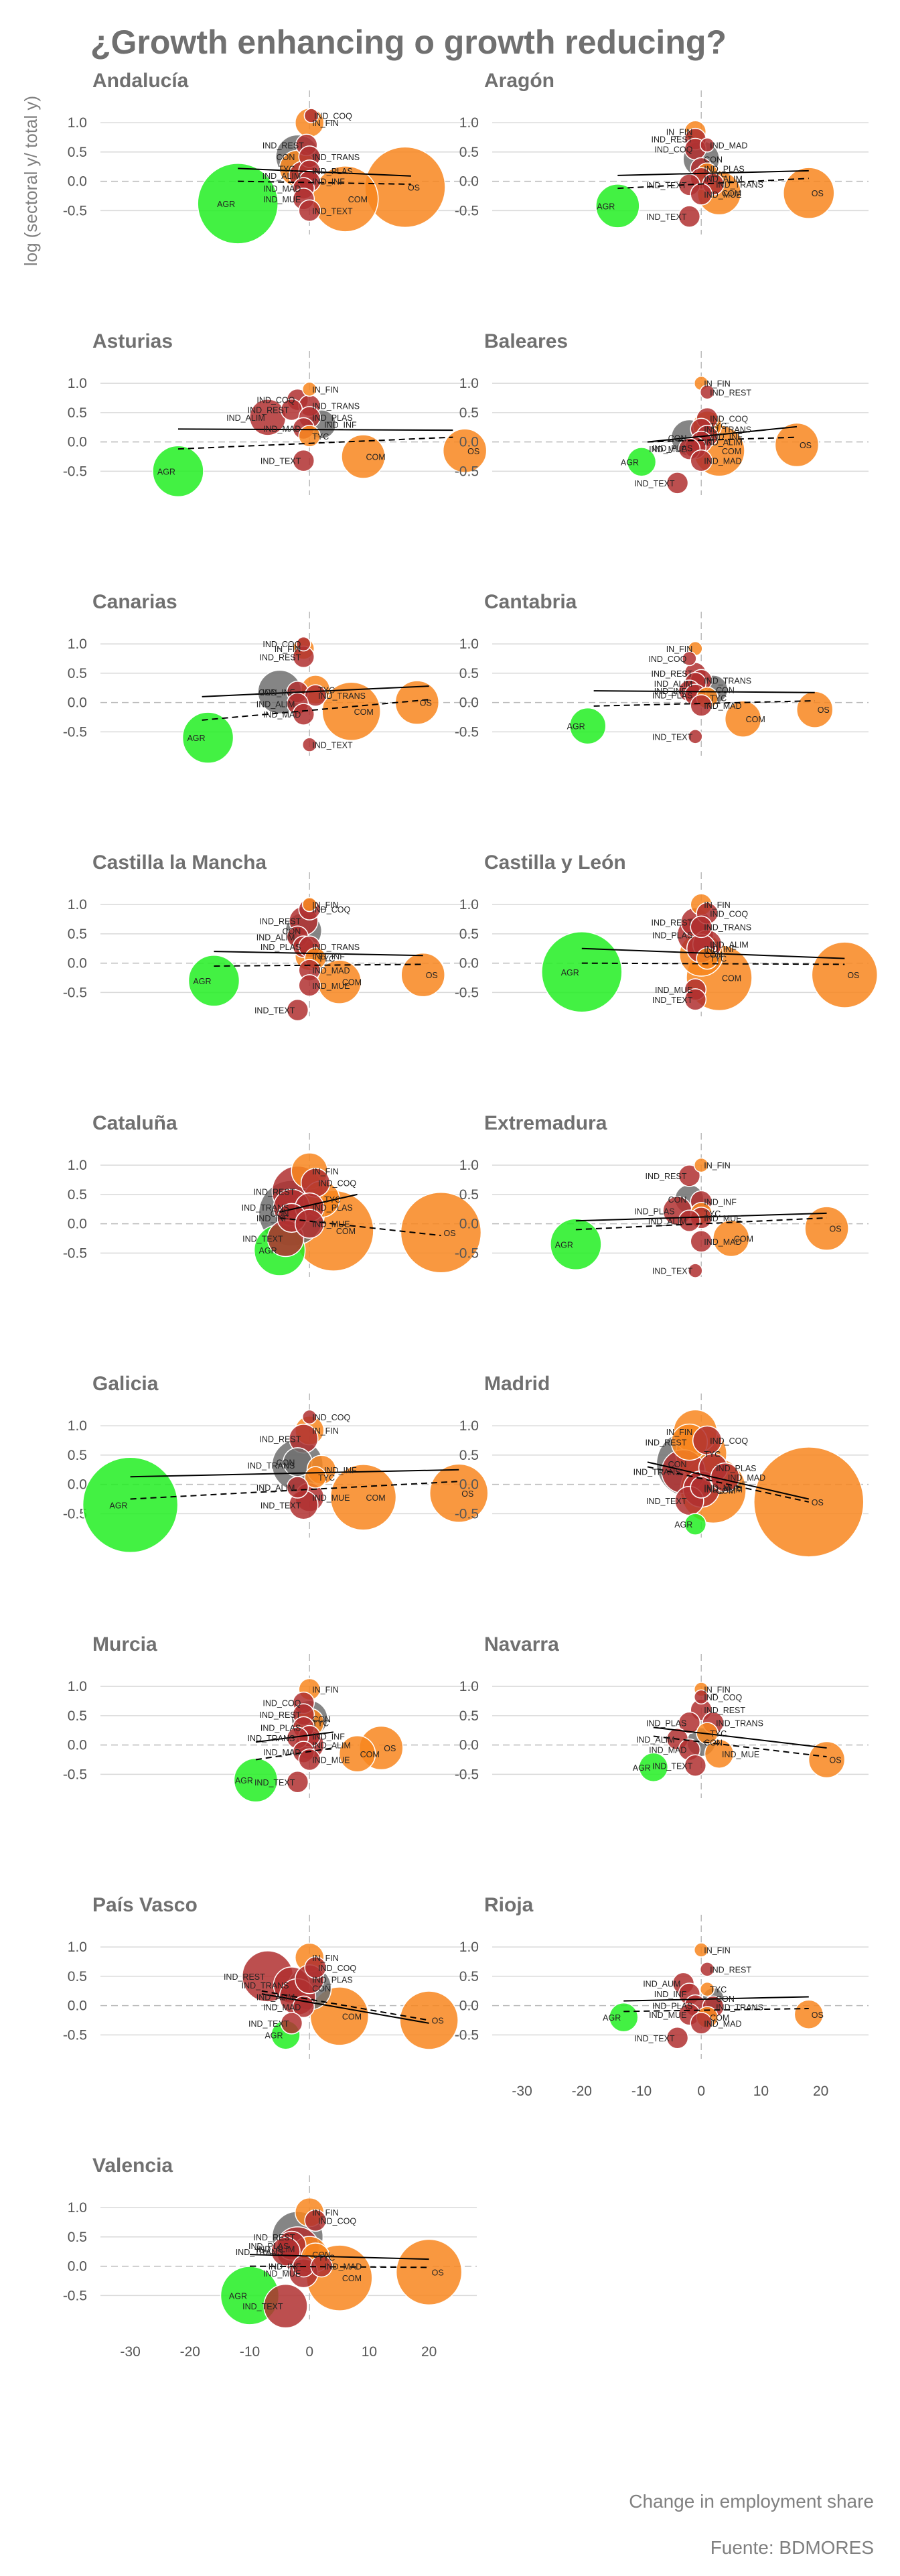  What do you see at coordinates (268, 2024) in the screenshot?
I see `point-label: IND_TEXT` at bounding box center [268, 2024].